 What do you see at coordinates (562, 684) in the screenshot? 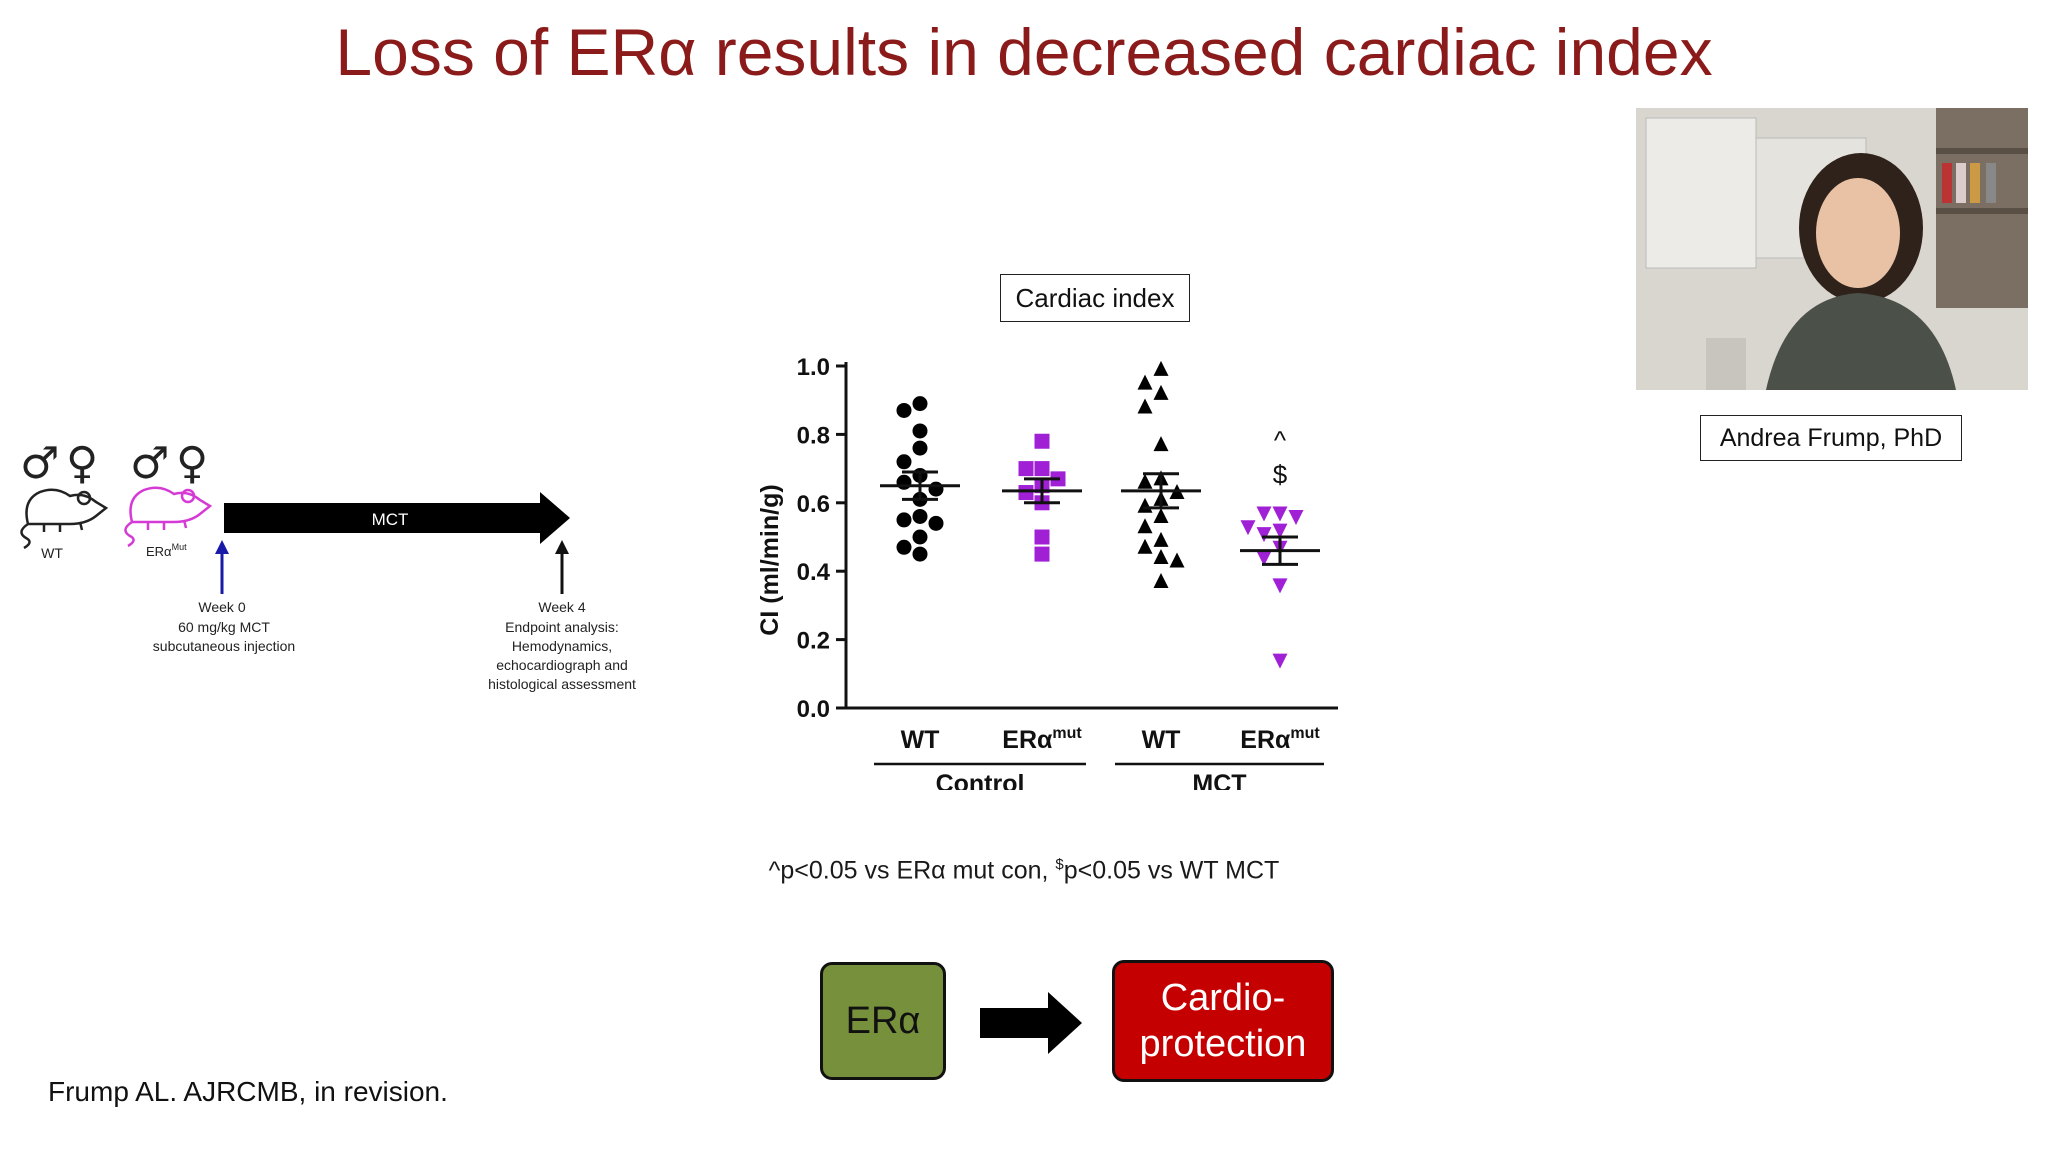
I see `week4-line-4: histological assessment` at bounding box center [562, 684].